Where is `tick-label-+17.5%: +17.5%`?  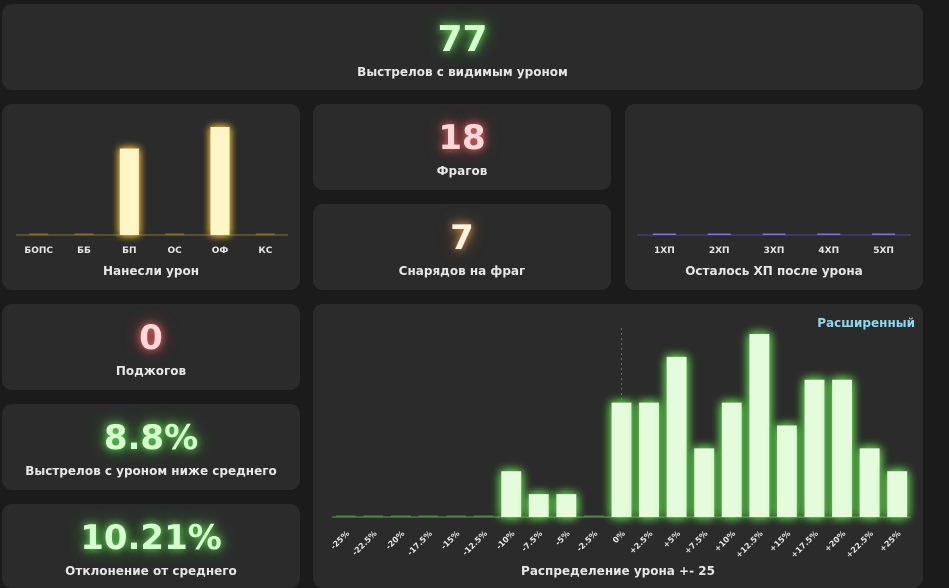 tick-label-+17.5%: +17.5% is located at coordinates (804, 544).